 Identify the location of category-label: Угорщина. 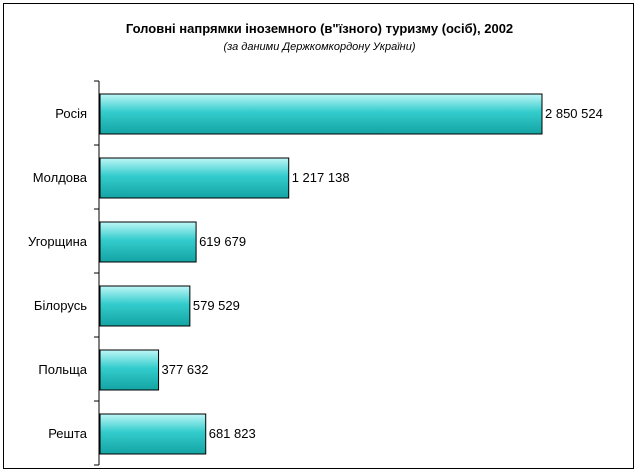
(58, 241).